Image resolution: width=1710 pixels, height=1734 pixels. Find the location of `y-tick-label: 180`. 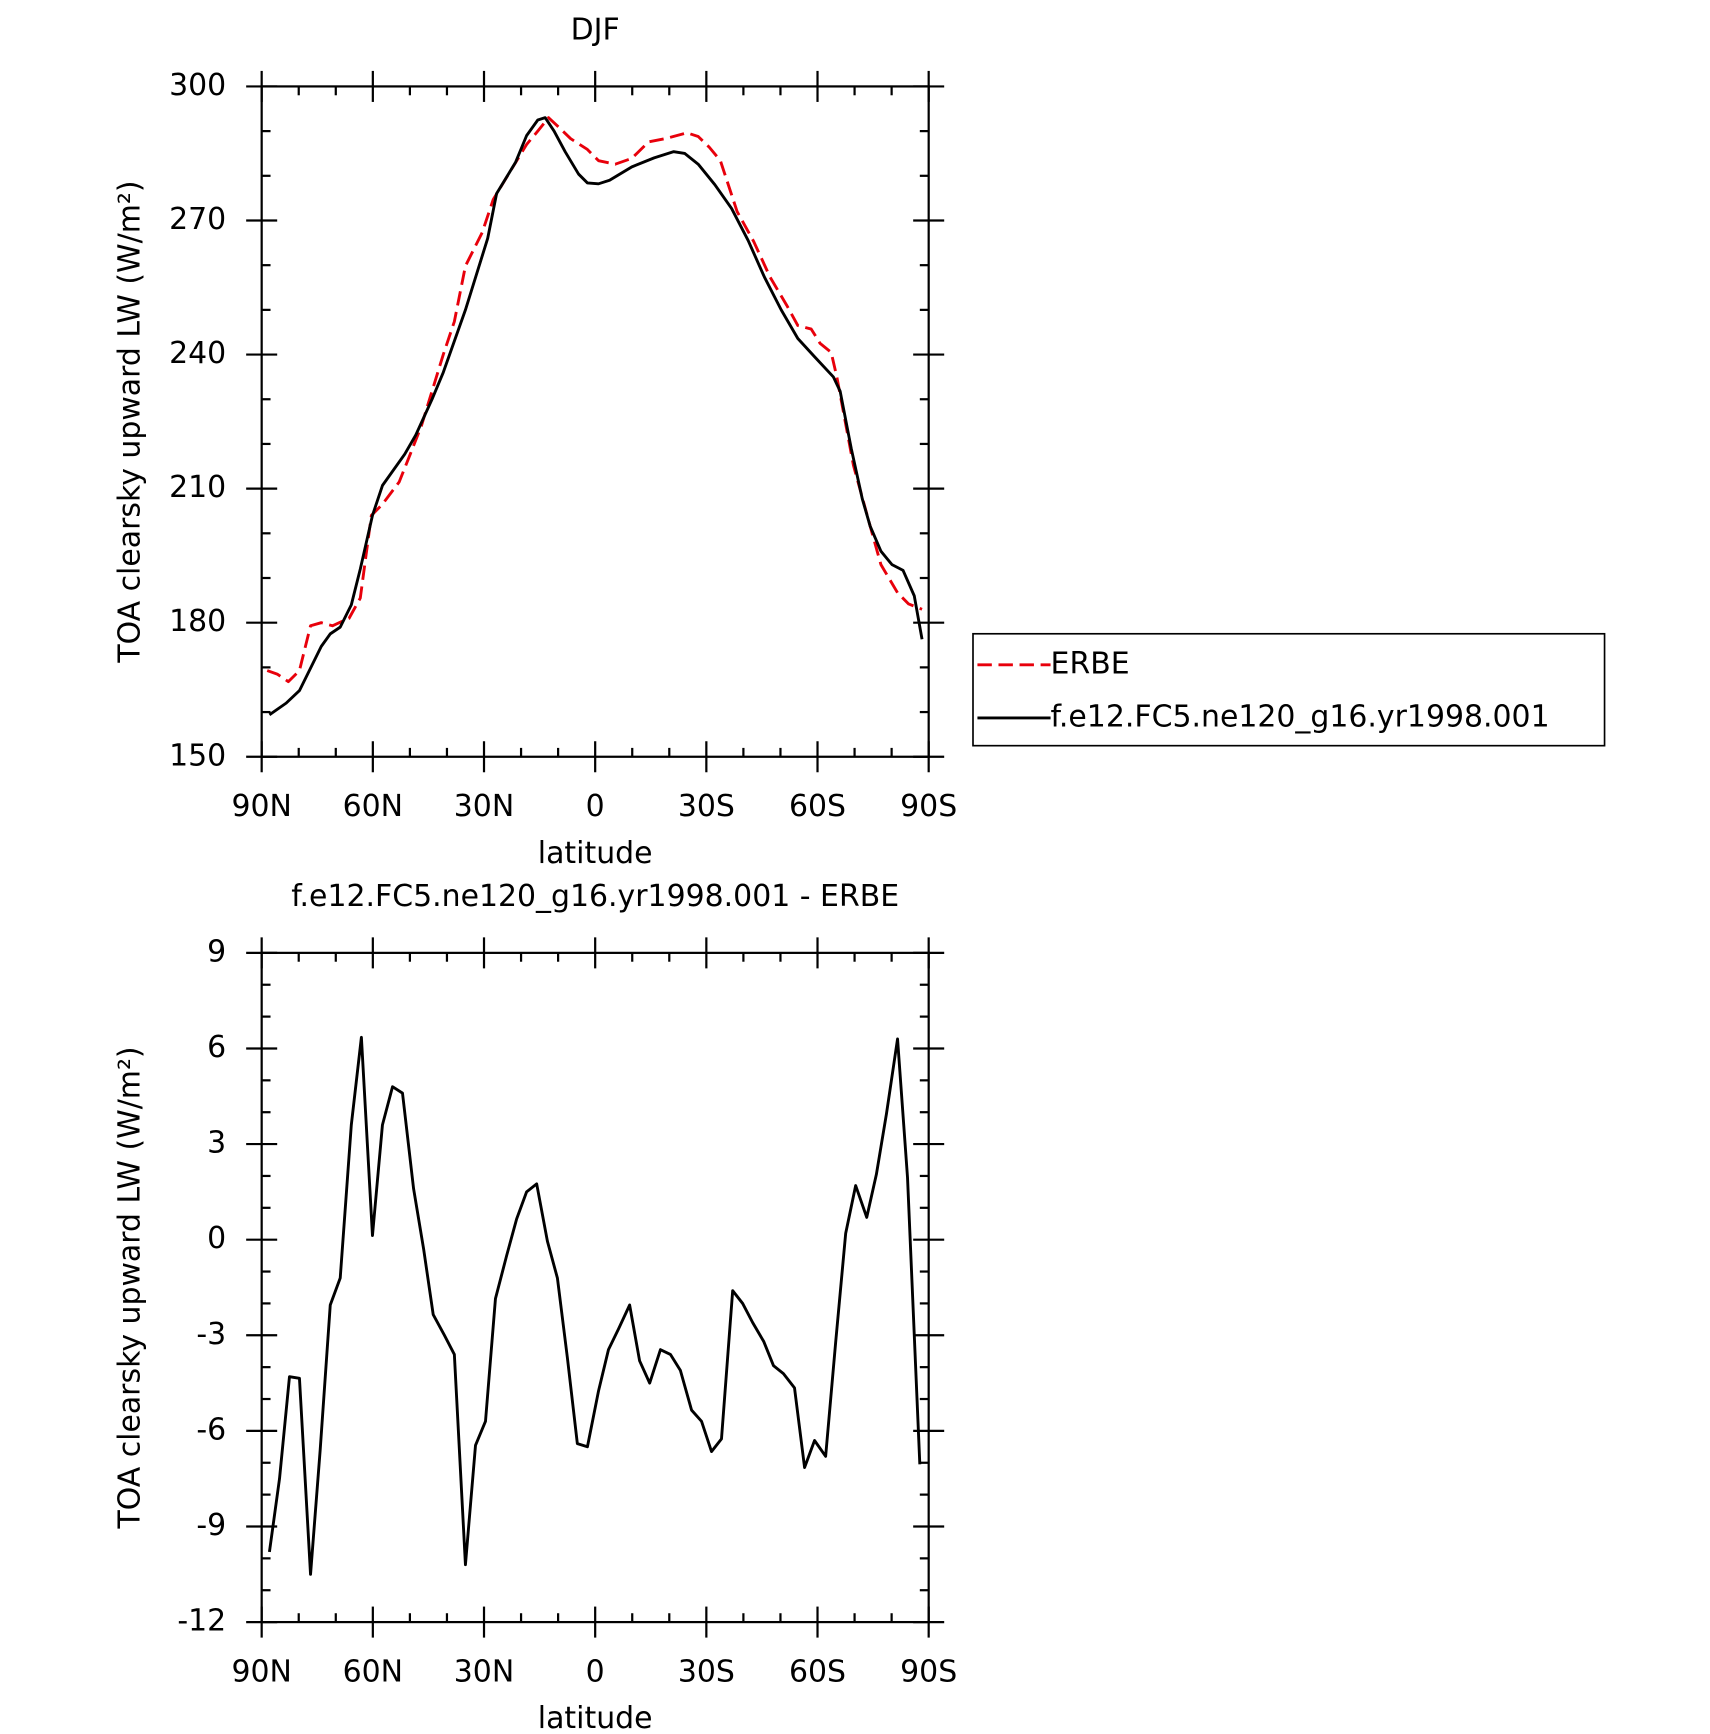

y-tick-label: 180 is located at coordinates (197, 621).